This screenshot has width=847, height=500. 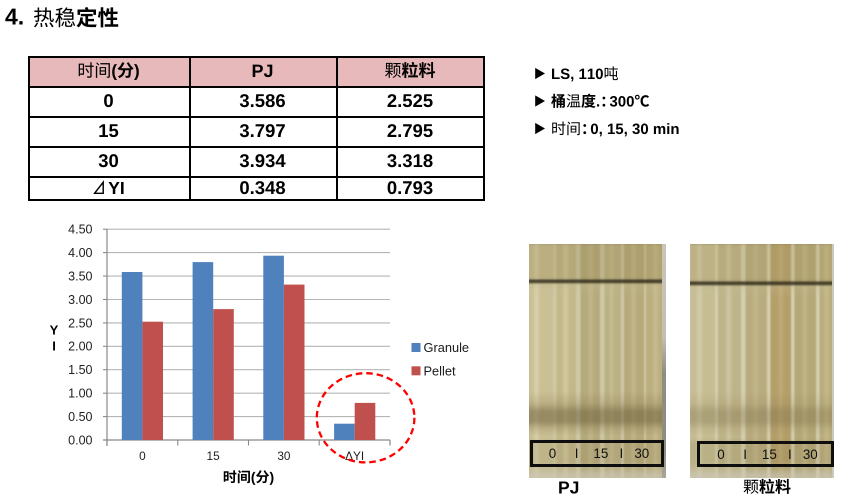 I want to click on svg-text: 2.00, so click(x=80, y=347).